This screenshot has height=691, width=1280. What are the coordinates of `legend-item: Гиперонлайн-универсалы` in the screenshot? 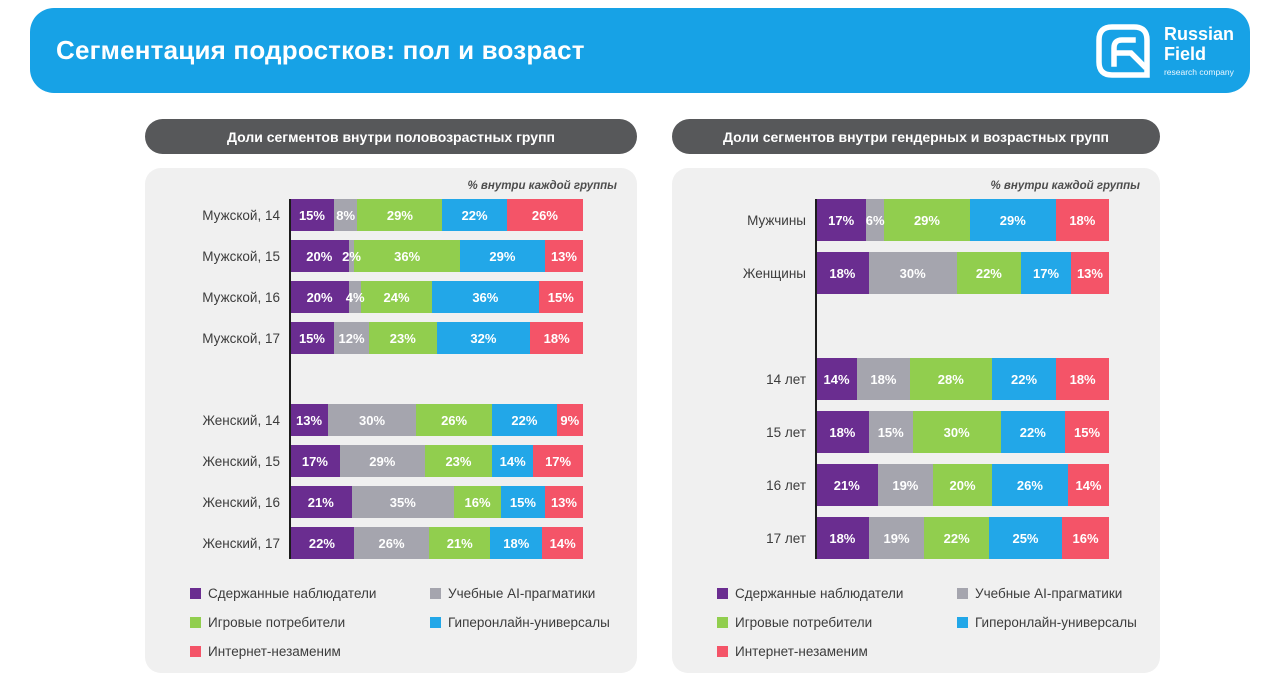 It's located at (523, 622).